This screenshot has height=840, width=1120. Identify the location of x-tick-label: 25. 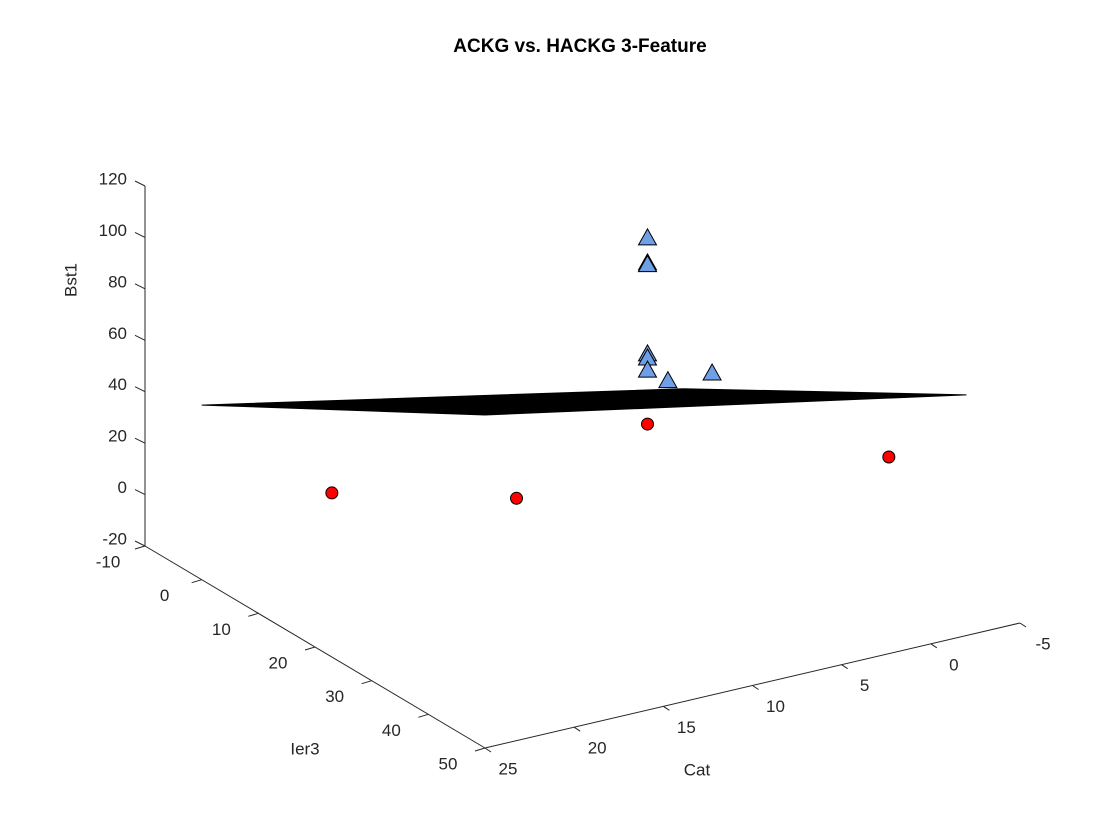
(508, 768).